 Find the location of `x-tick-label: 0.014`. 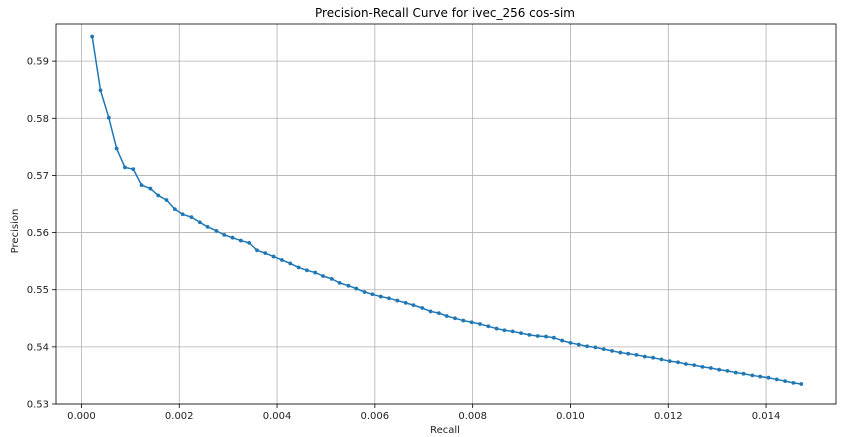

x-tick-label: 0.014 is located at coordinates (766, 416).